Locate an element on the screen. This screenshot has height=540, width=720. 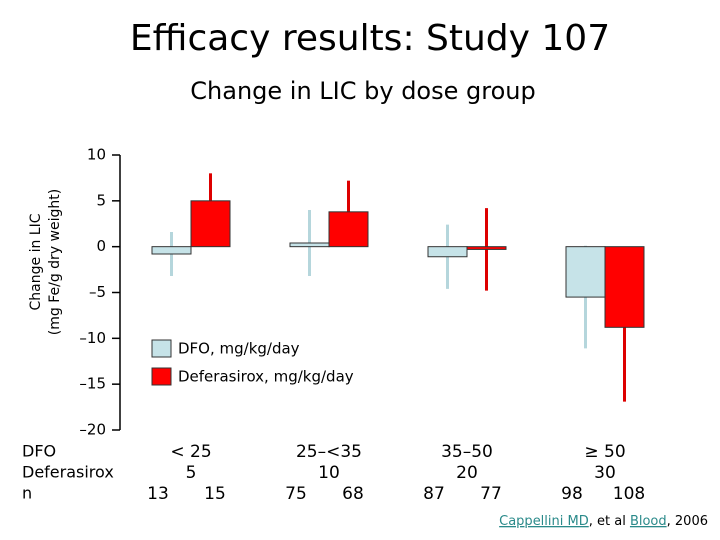
citation-journal: Blood is located at coordinates (648, 521).